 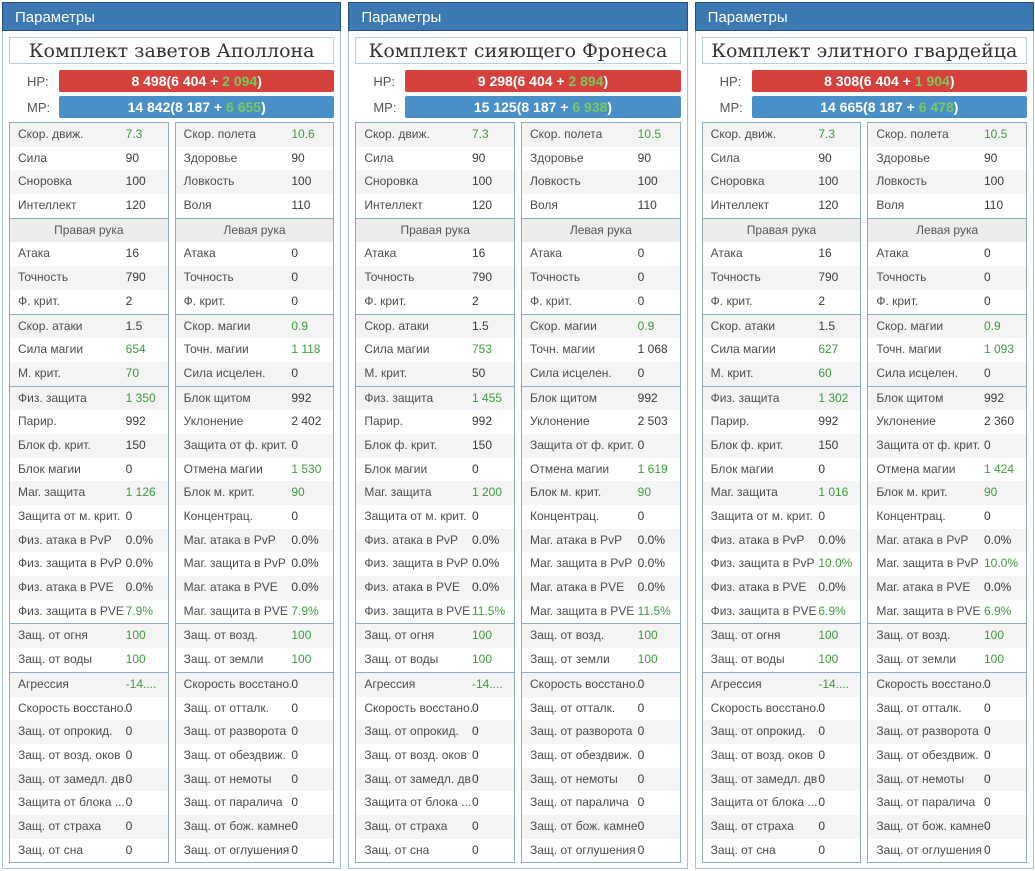 I want to click on stat-label: Сила магии, so click(x=397, y=349).